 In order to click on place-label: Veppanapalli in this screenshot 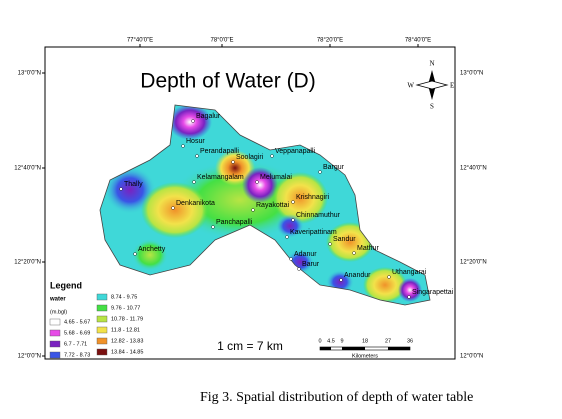, I will do `click(295, 151)`.